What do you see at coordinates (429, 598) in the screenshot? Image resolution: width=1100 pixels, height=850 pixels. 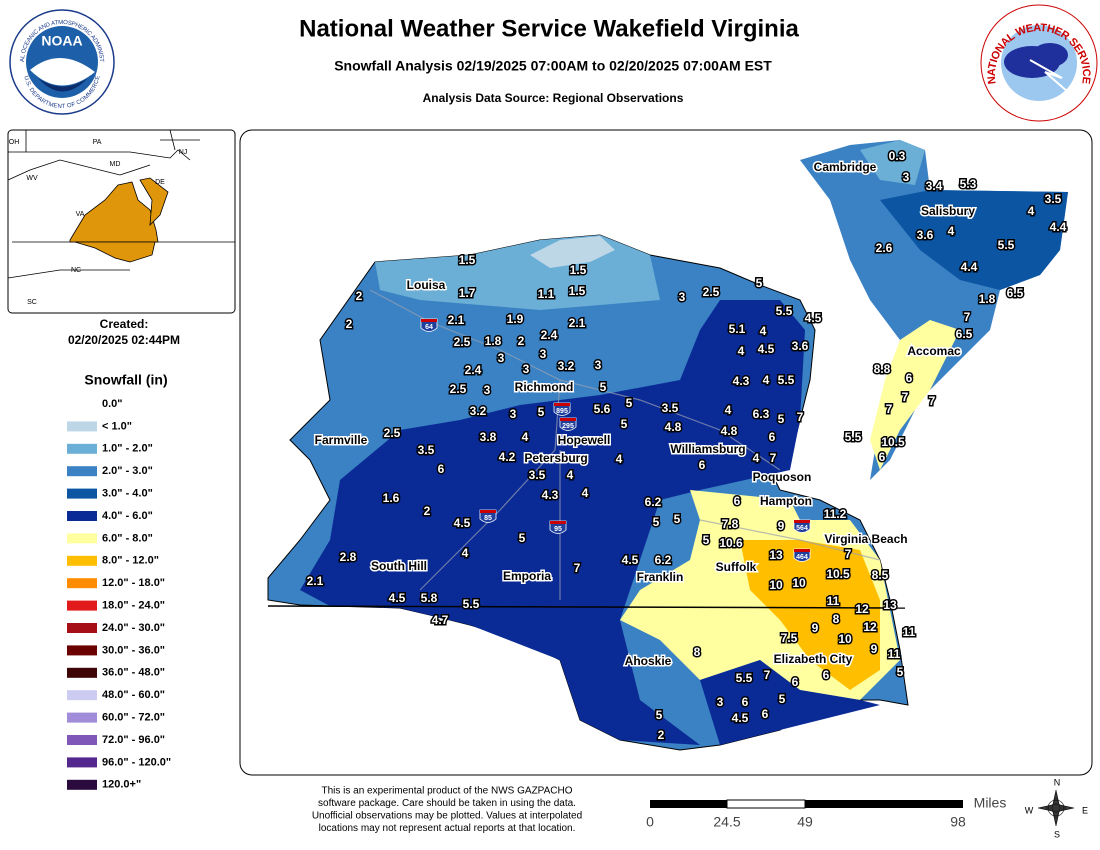 I see `snowfall-report: 5.8` at bounding box center [429, 598].